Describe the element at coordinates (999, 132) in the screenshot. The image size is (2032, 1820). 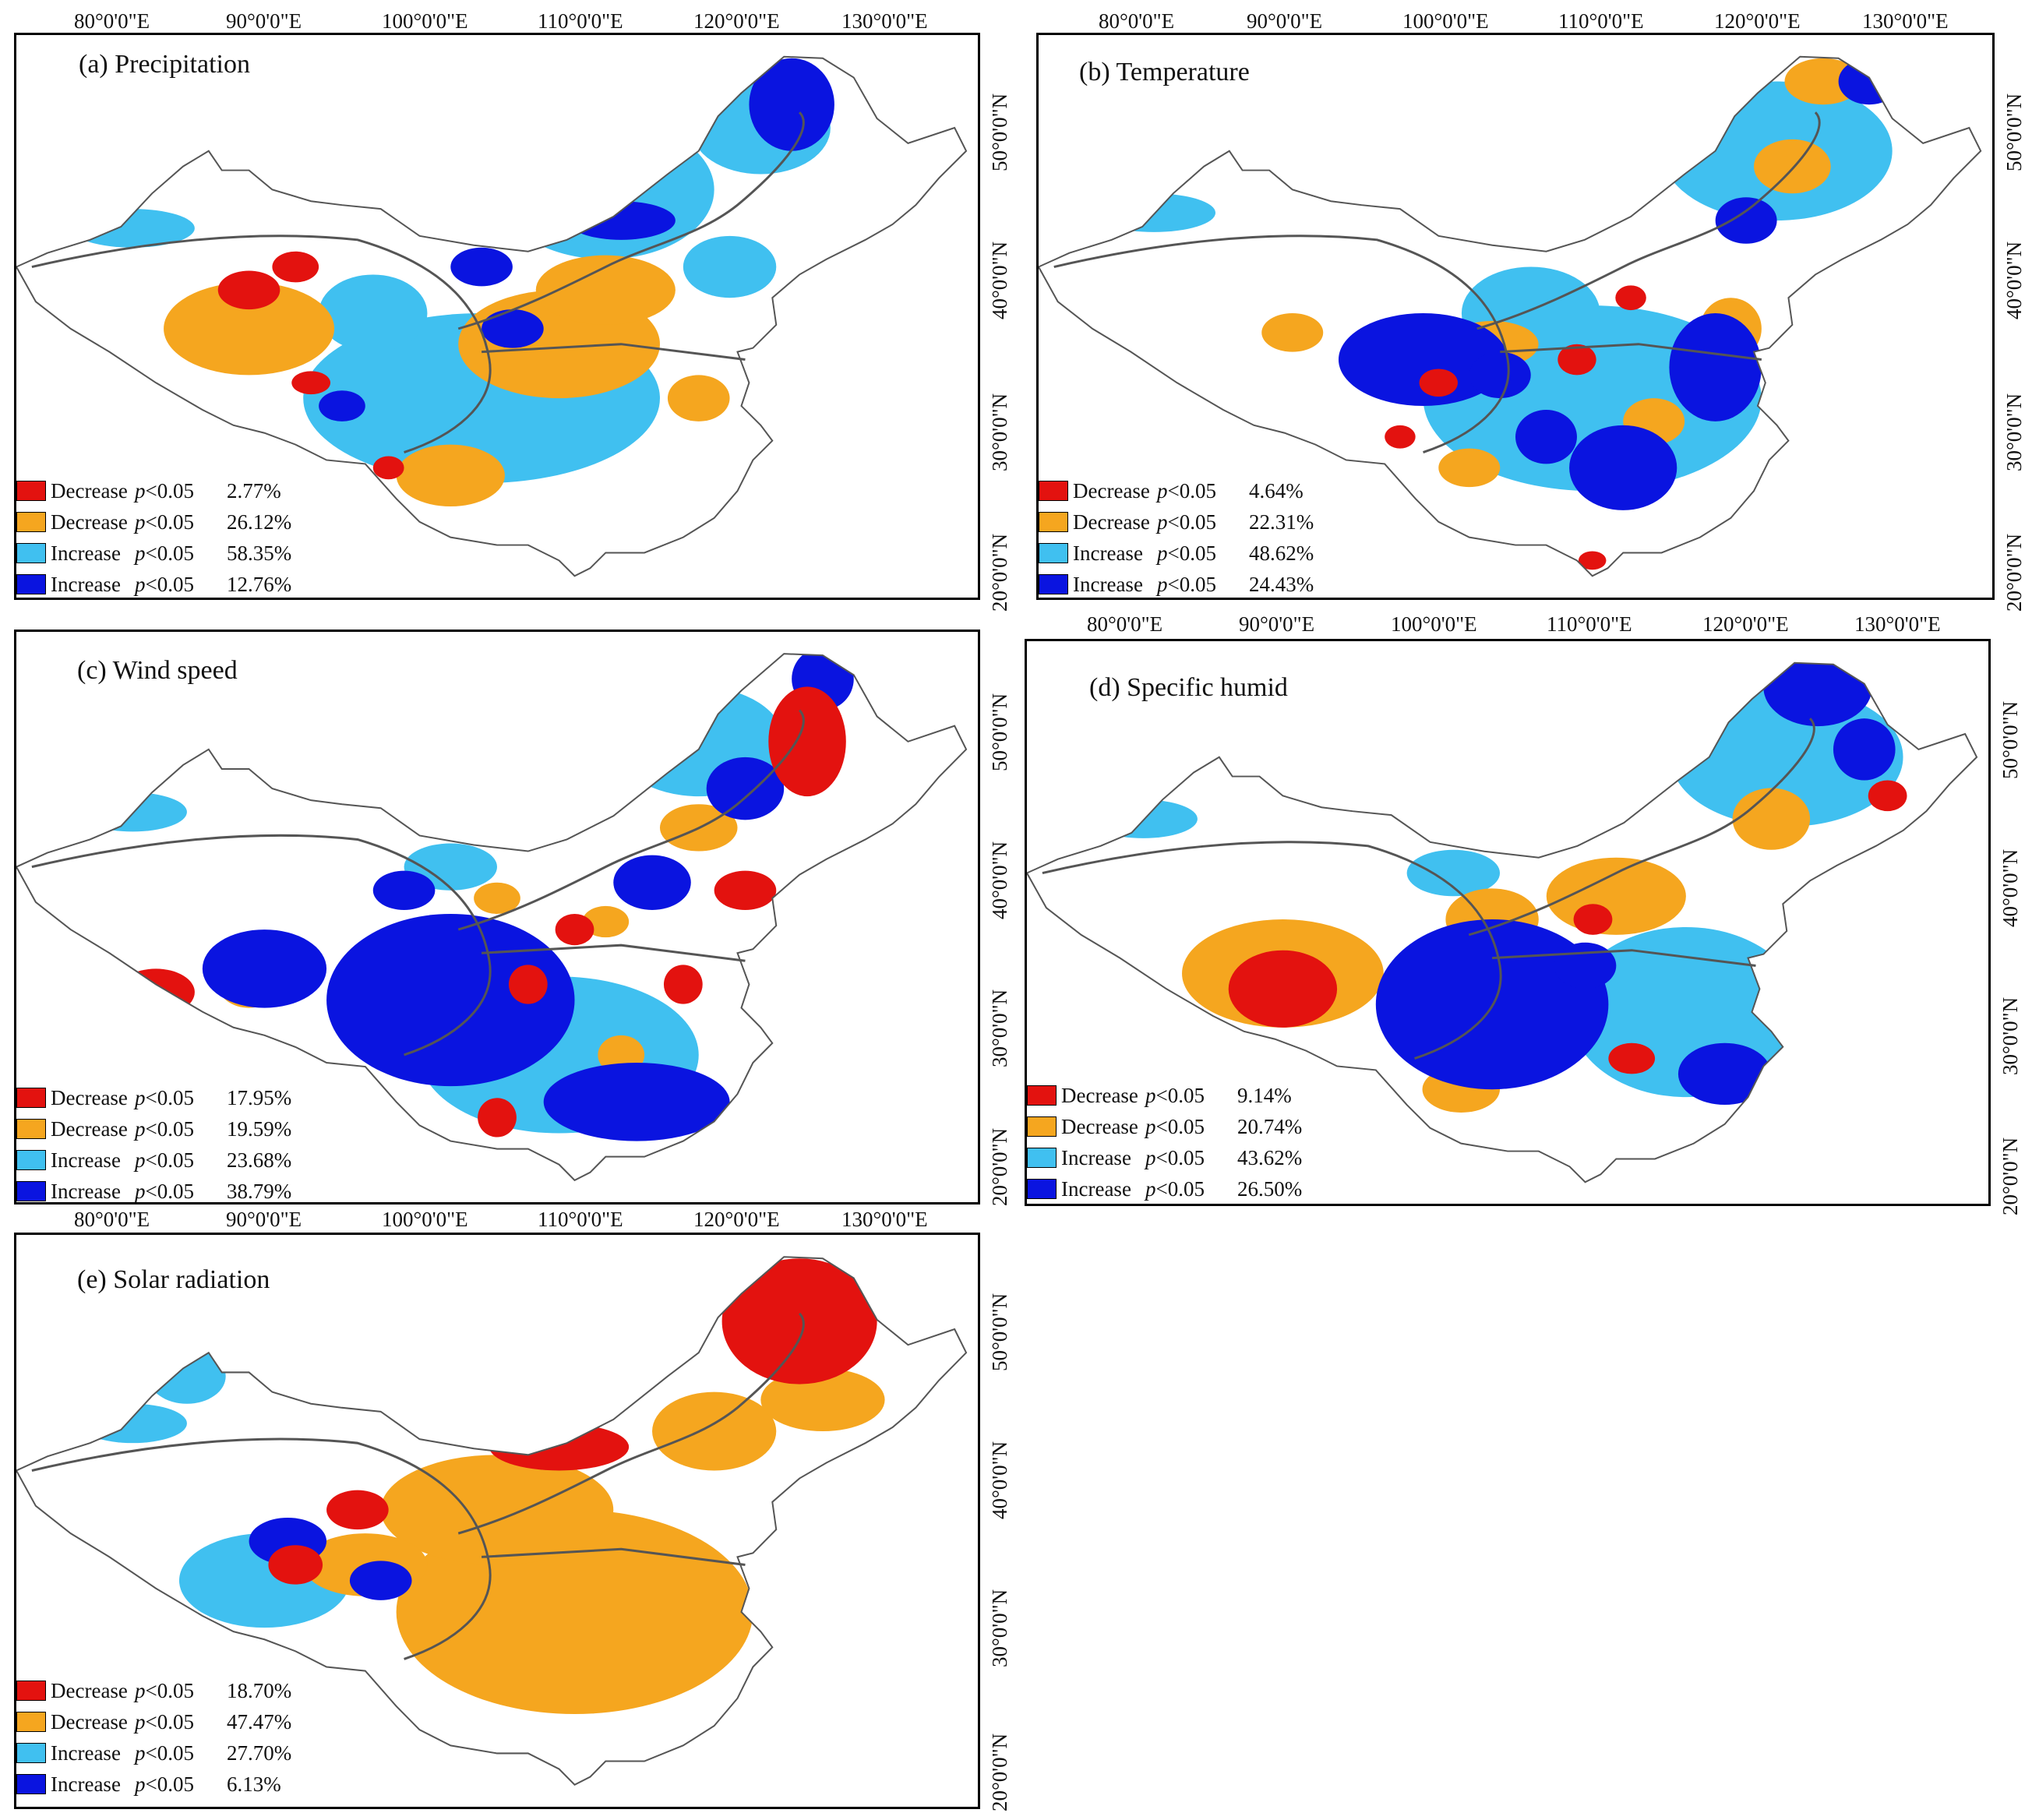
I see `lat-tick-a-0: 50°0'0"N` at that location.